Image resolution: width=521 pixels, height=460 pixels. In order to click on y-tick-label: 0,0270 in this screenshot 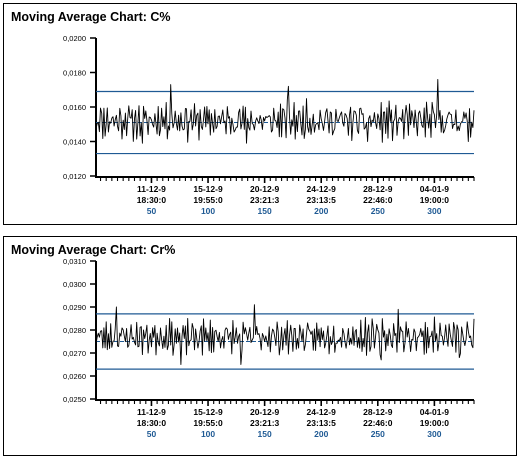, I will do `click(74, 353)`.